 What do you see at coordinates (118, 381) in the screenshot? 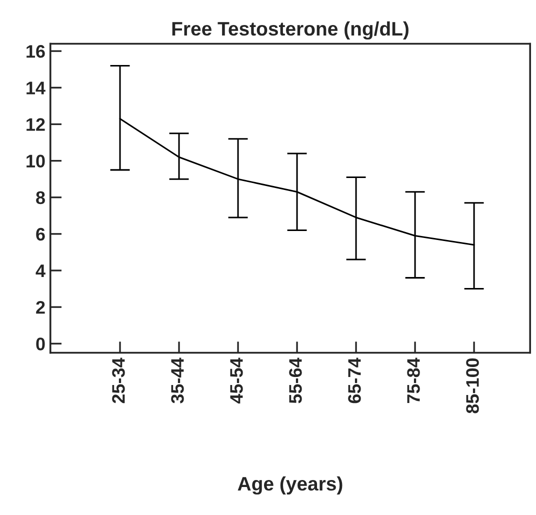
I see `x-tick-label: 25-34` at bounding box center [118, 381].